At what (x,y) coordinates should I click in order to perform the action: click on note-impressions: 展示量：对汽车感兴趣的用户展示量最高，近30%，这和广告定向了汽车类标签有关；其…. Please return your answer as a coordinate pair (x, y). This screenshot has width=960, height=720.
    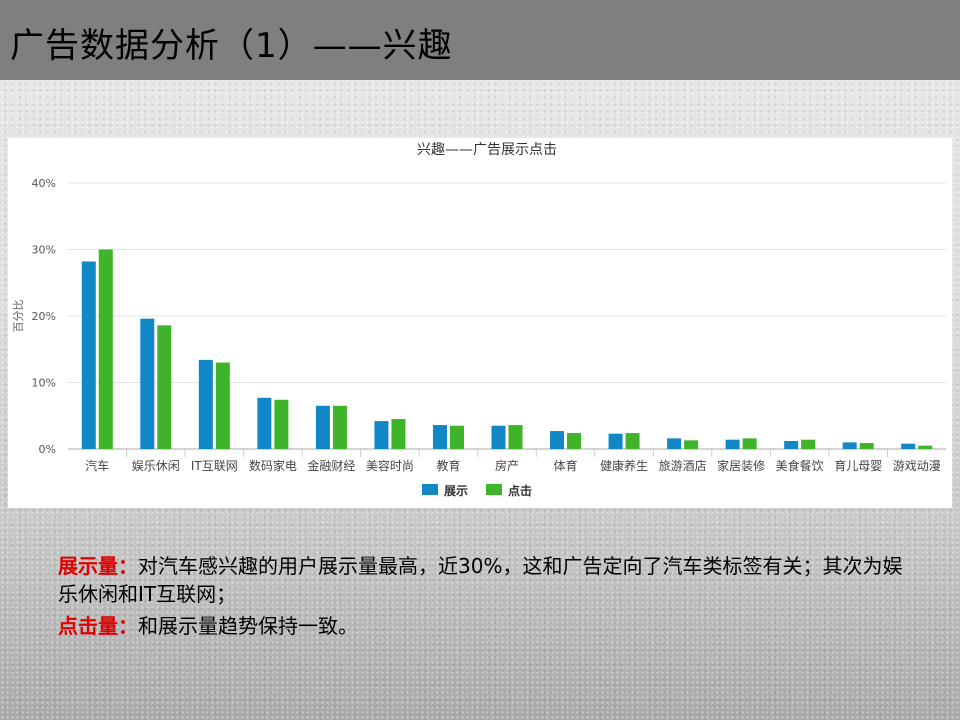
    Looking at the image, I should click on (488, 580).